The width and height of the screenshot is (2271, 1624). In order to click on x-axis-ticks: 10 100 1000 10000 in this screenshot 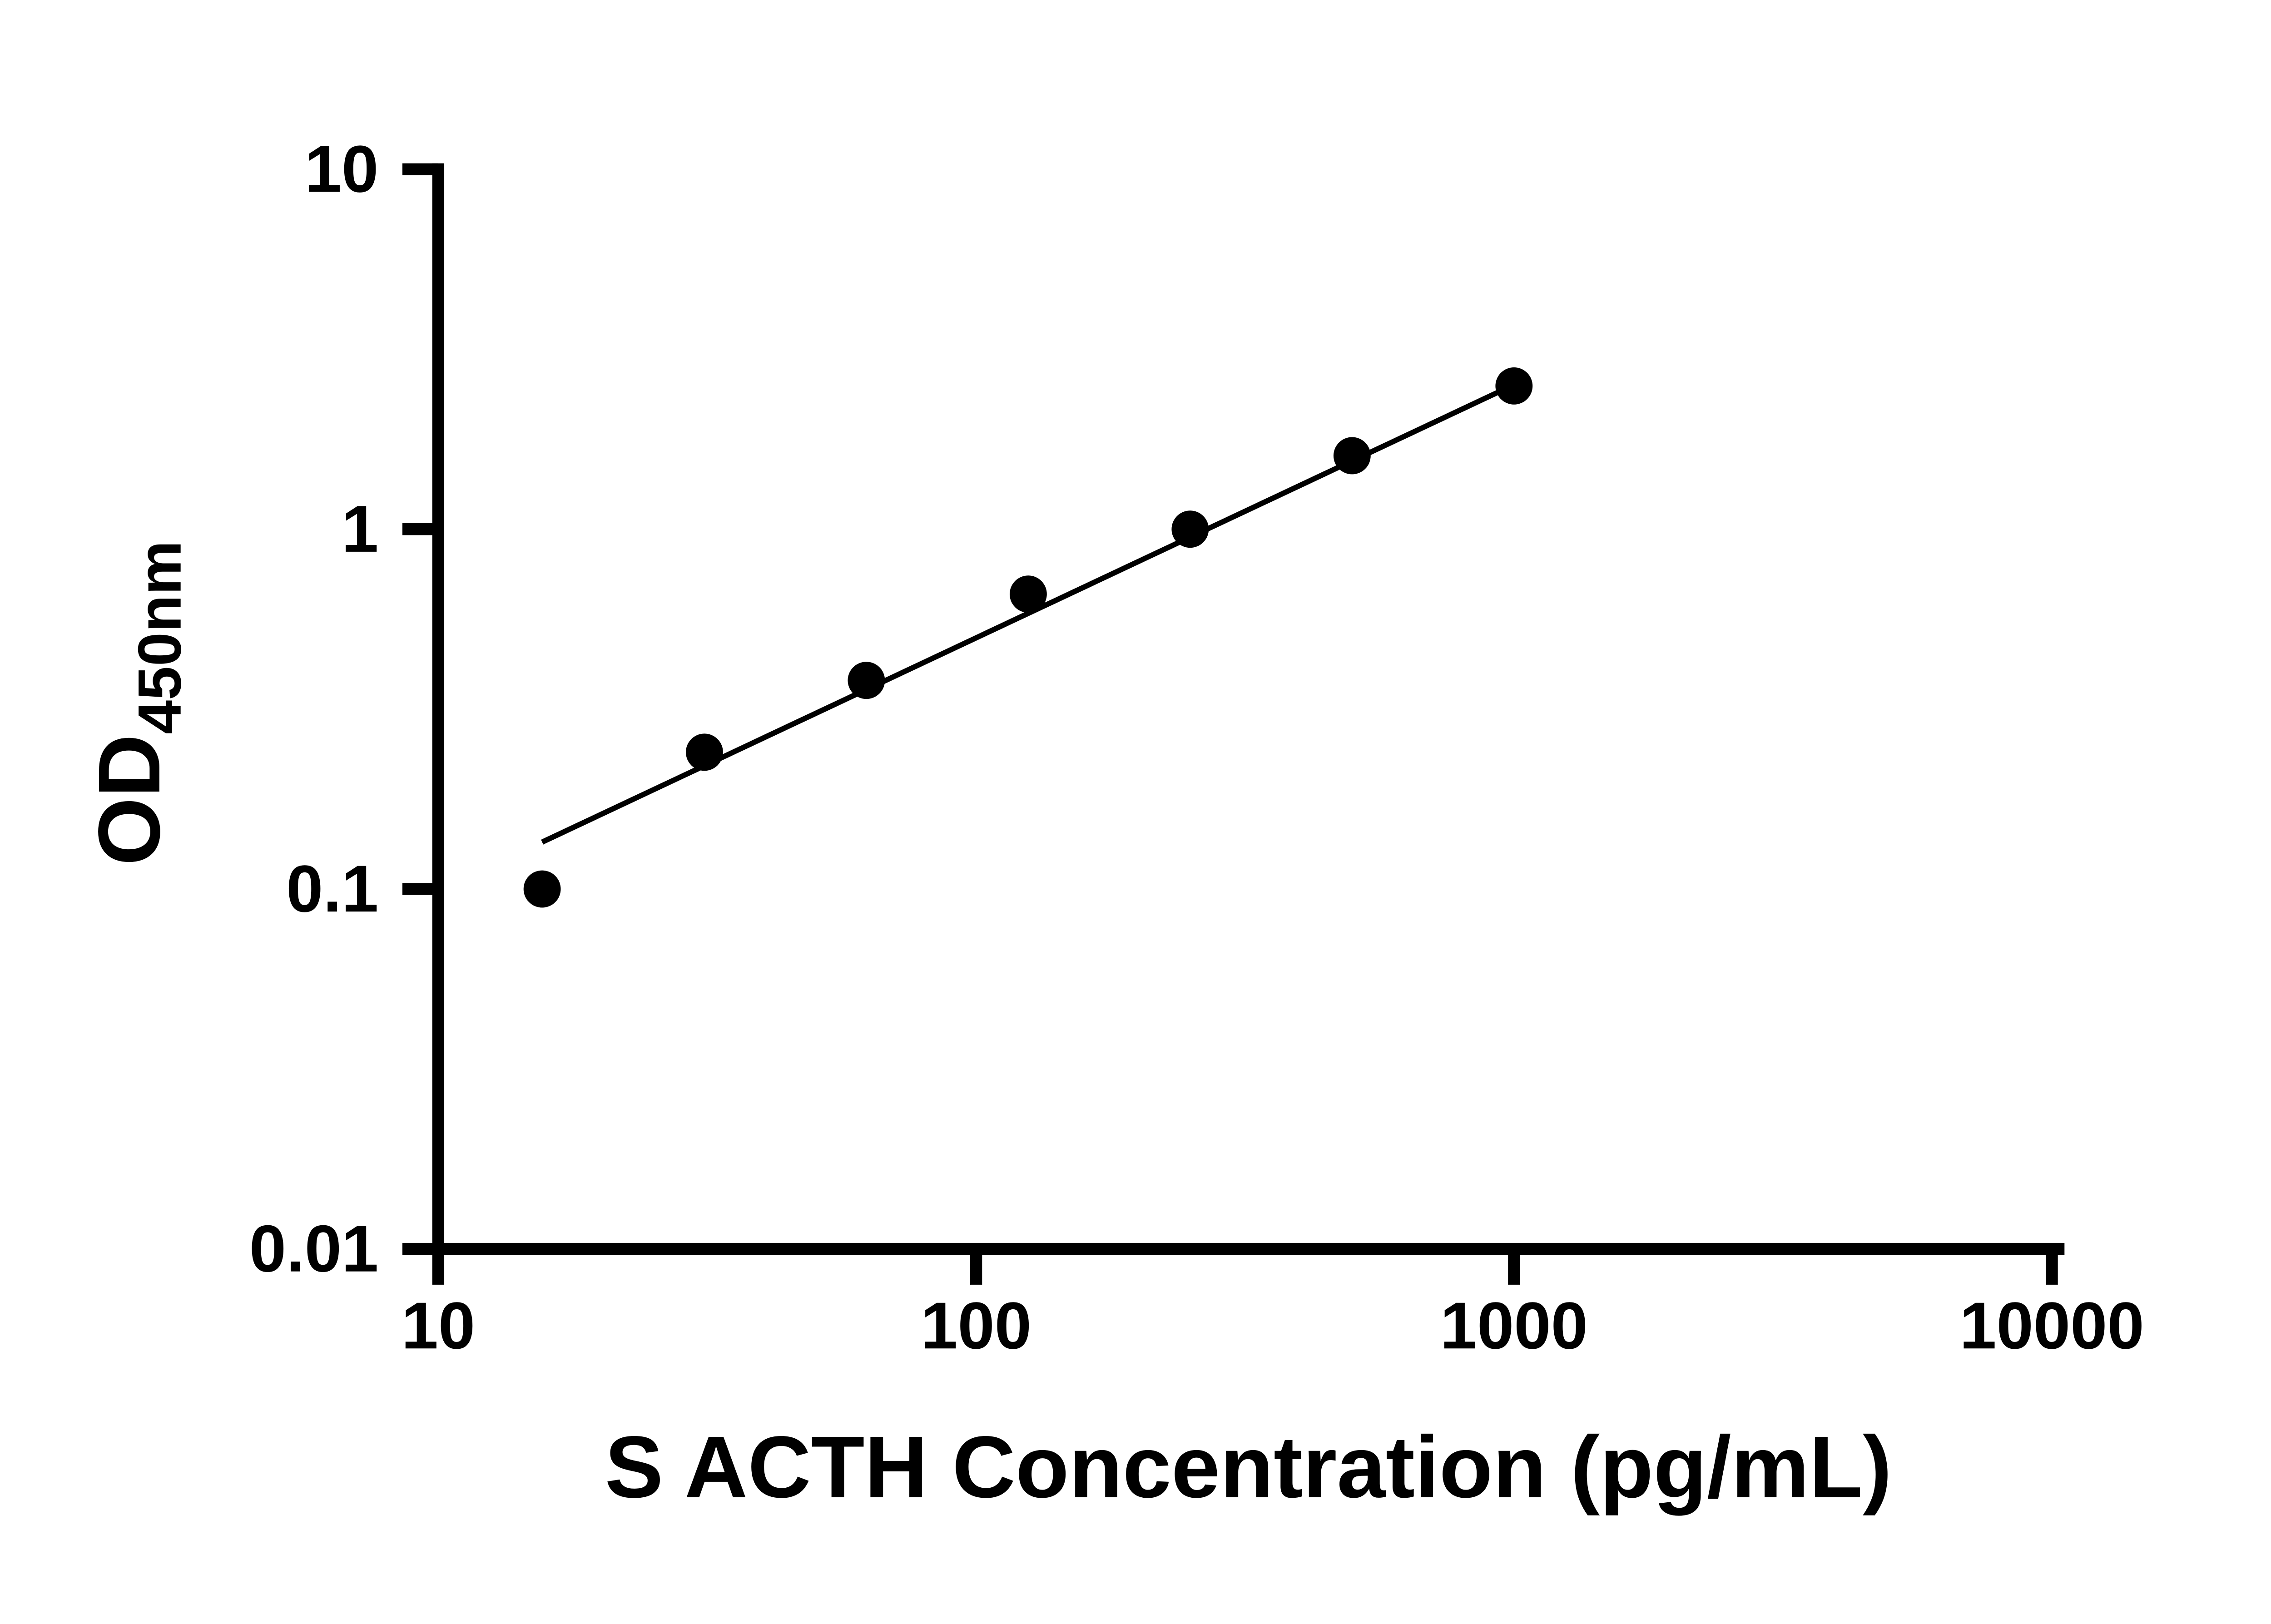, I will do `click(1273, 1305)`.